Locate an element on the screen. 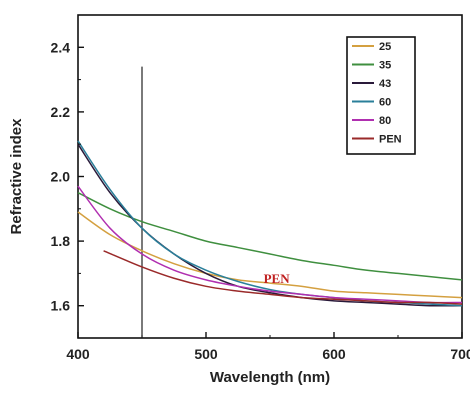 This screenshot has height=394, width=470. legend-box is located at coordinates (381, 95).